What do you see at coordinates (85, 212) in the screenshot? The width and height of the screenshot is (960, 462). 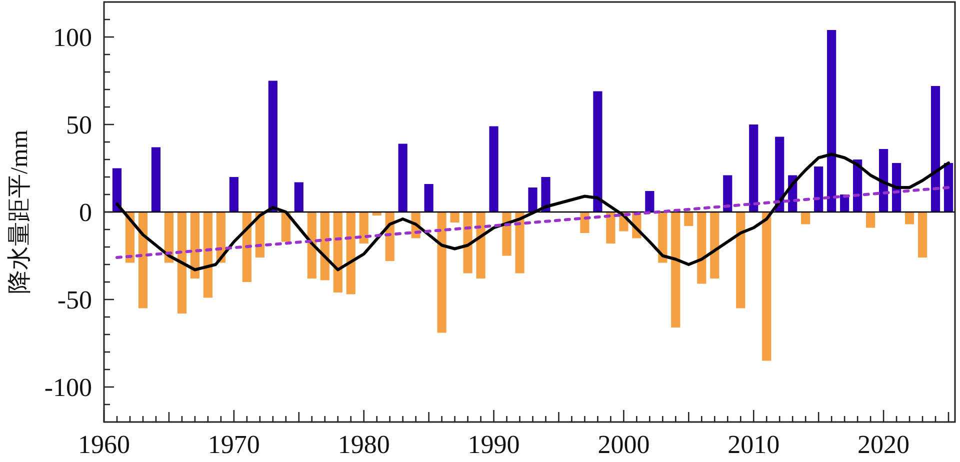 I see `y-tick-label: 0` at bounding box center [85, 212].